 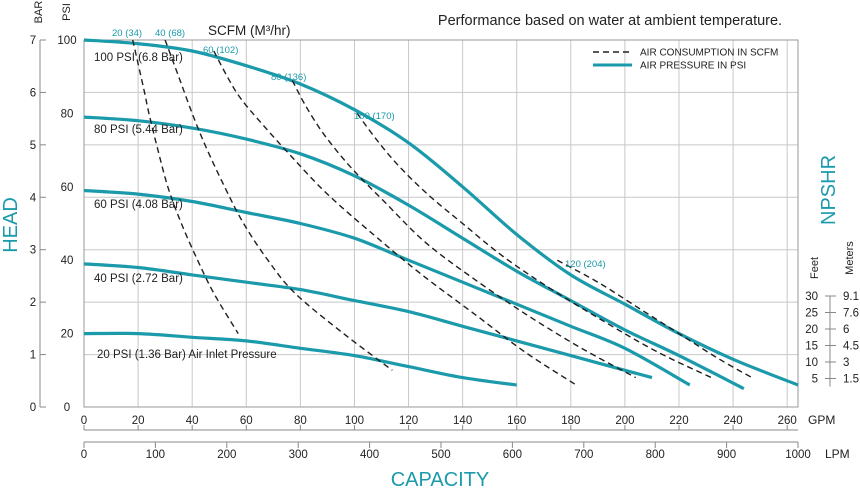 I want to click on gpm-tick-label: 240, so click(x=732, y=421).